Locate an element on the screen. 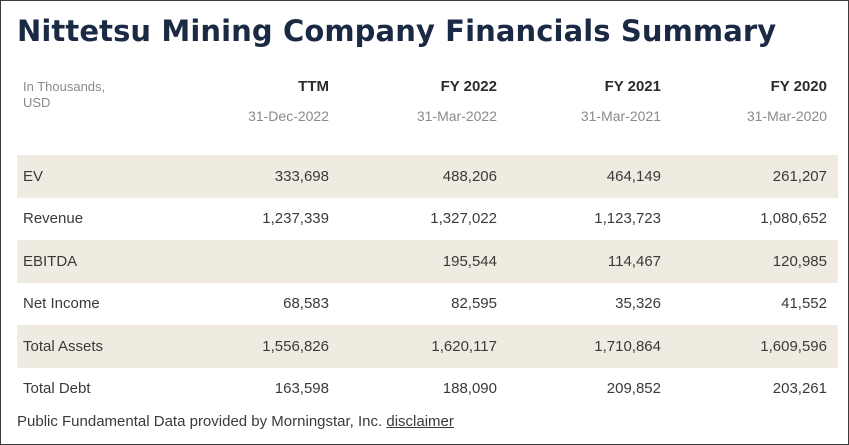 The image size is (849, 445). table-cell: 82,595 is located at coordinates (474, 304).